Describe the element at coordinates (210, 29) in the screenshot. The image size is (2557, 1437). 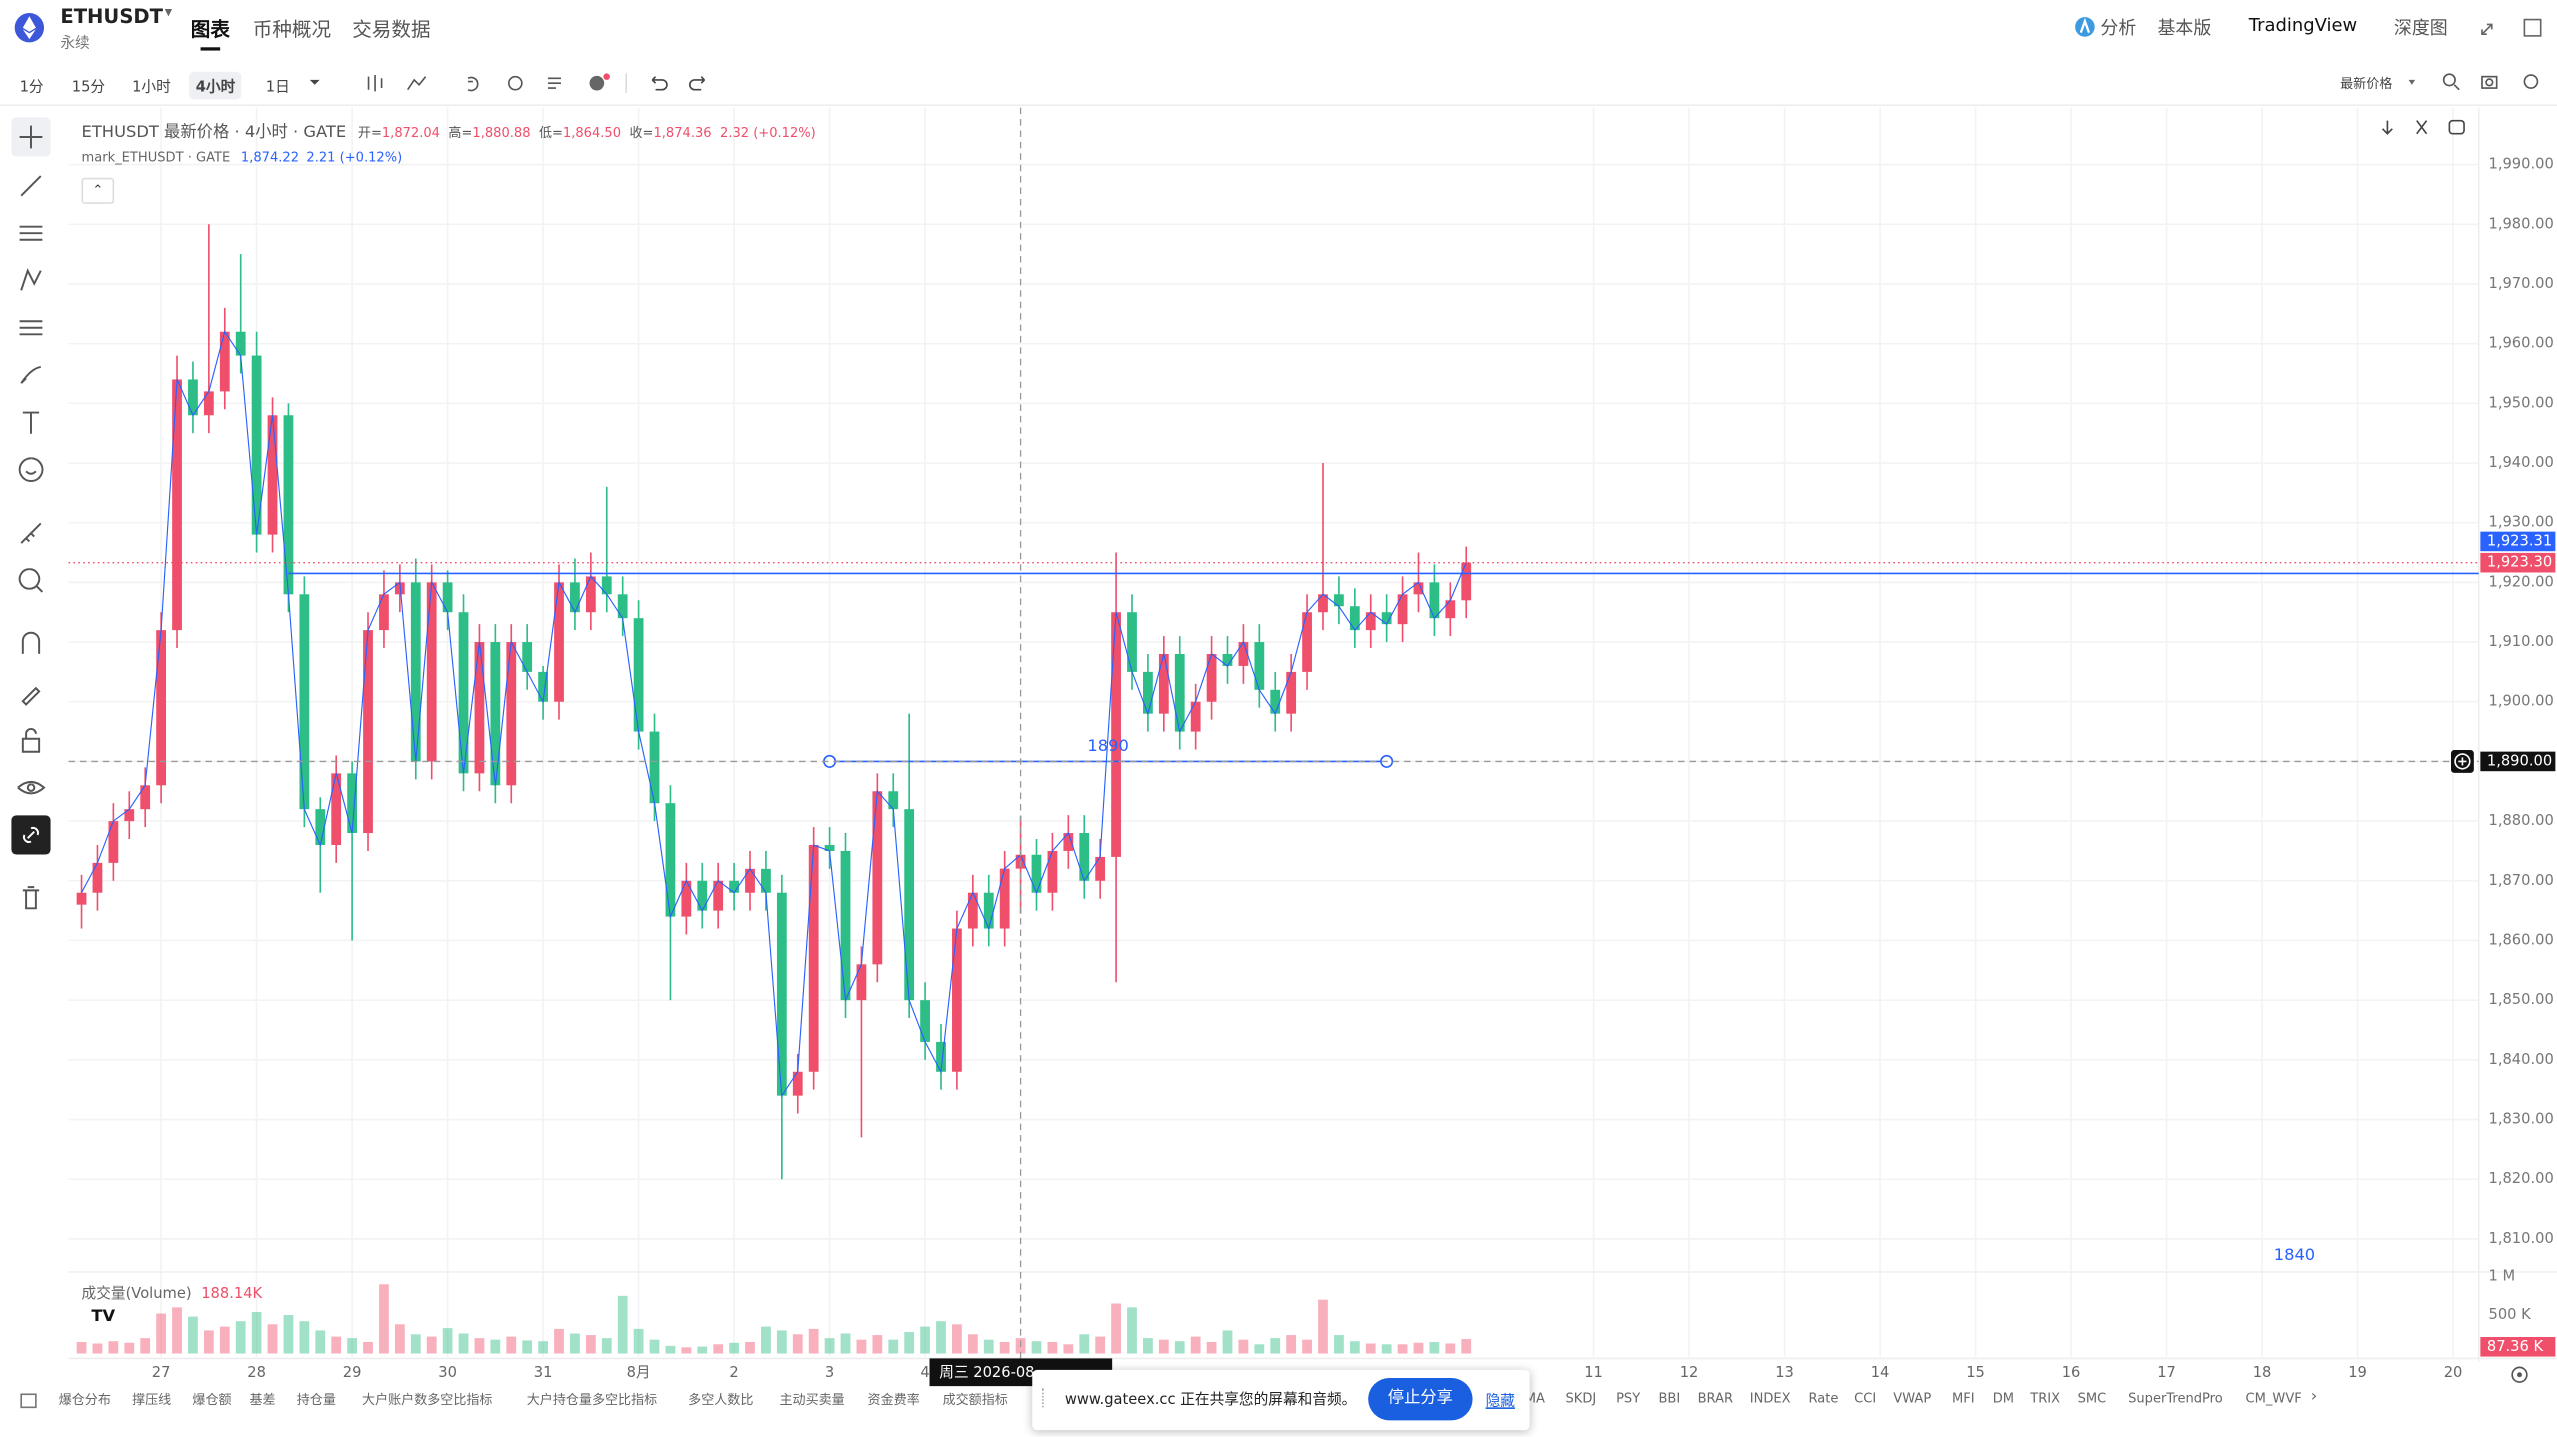
I see `tab: 图表` at that location.